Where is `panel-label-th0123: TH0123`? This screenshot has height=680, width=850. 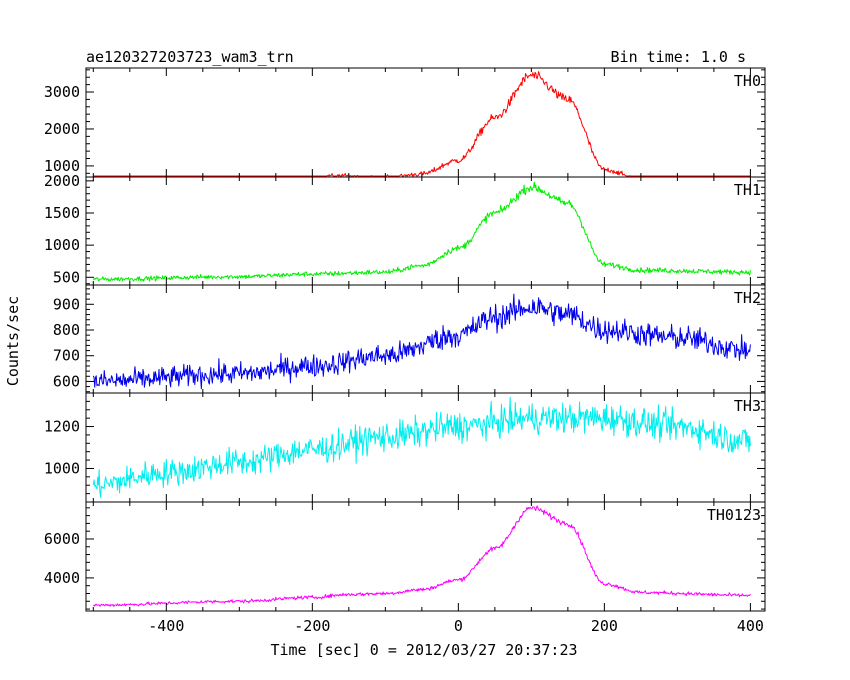
panel-label-th0123: TH0123 is located at coordinates (734, 515).